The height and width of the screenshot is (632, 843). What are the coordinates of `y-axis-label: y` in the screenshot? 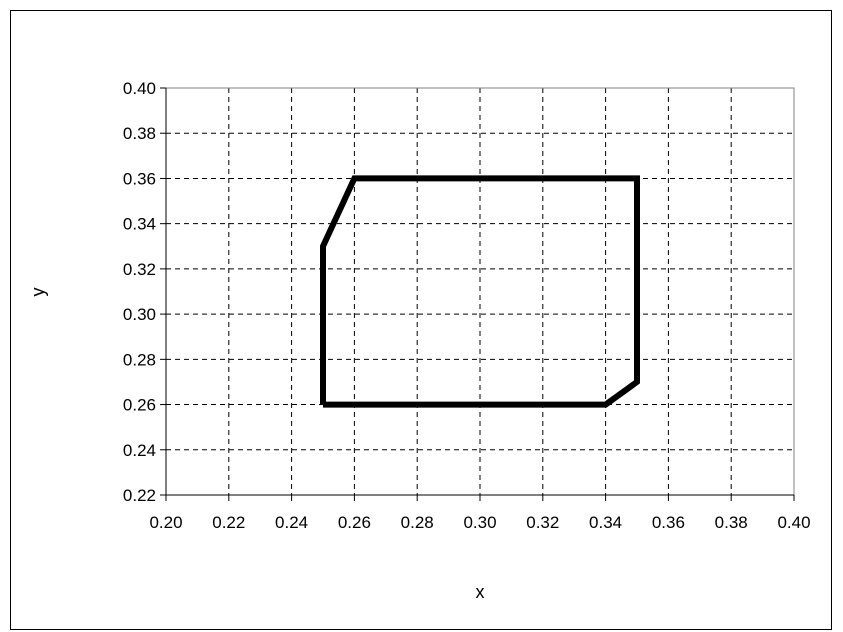 It's located at (38, 292).